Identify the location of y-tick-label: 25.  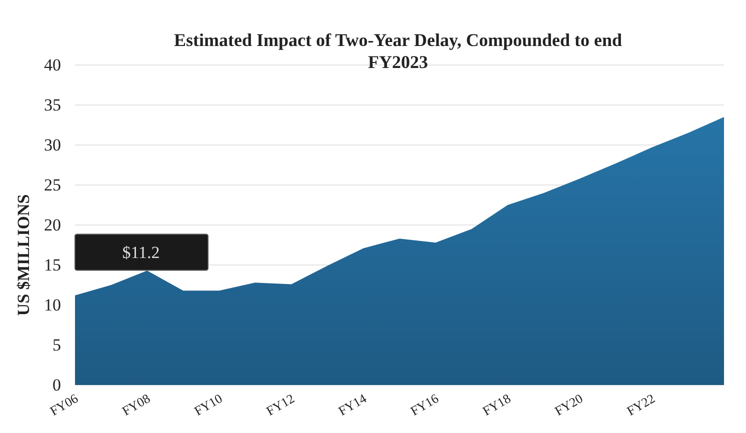
(52, 184).